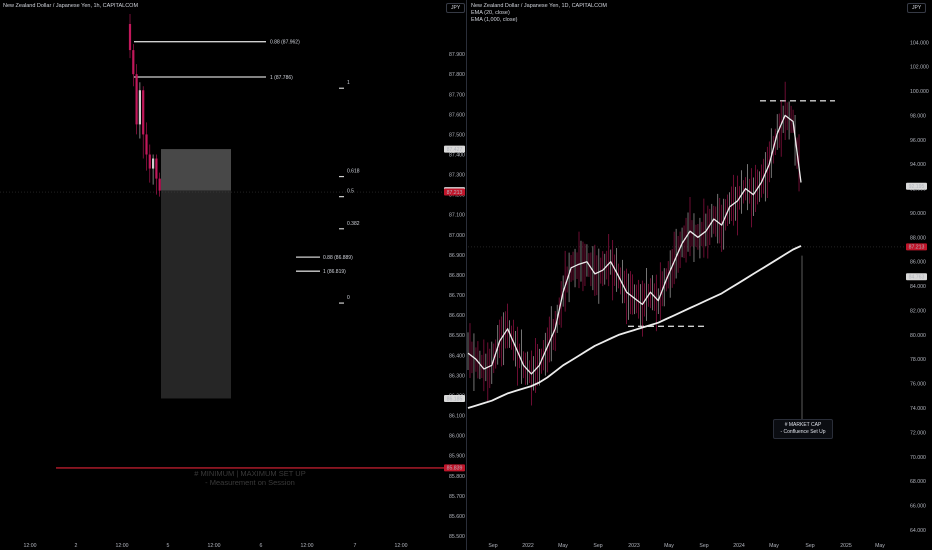  Describe the element at coordinates (919, 68) in the screenshot. I see `right-y-tick: 102.000` at that location.